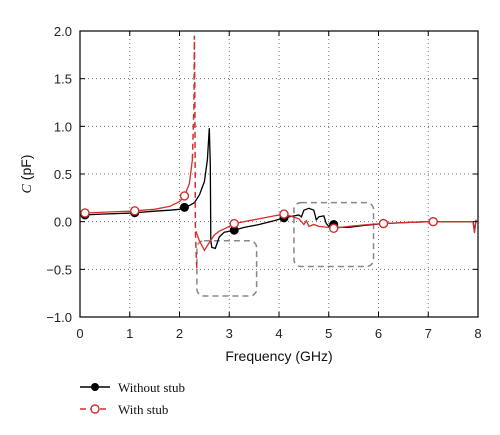 Image resolution: width=500 pixels, height=435 pixels. Describe the element at coordinates (63, 126) in the screenshot. I see `y-tick-label: 1.0` at that location.